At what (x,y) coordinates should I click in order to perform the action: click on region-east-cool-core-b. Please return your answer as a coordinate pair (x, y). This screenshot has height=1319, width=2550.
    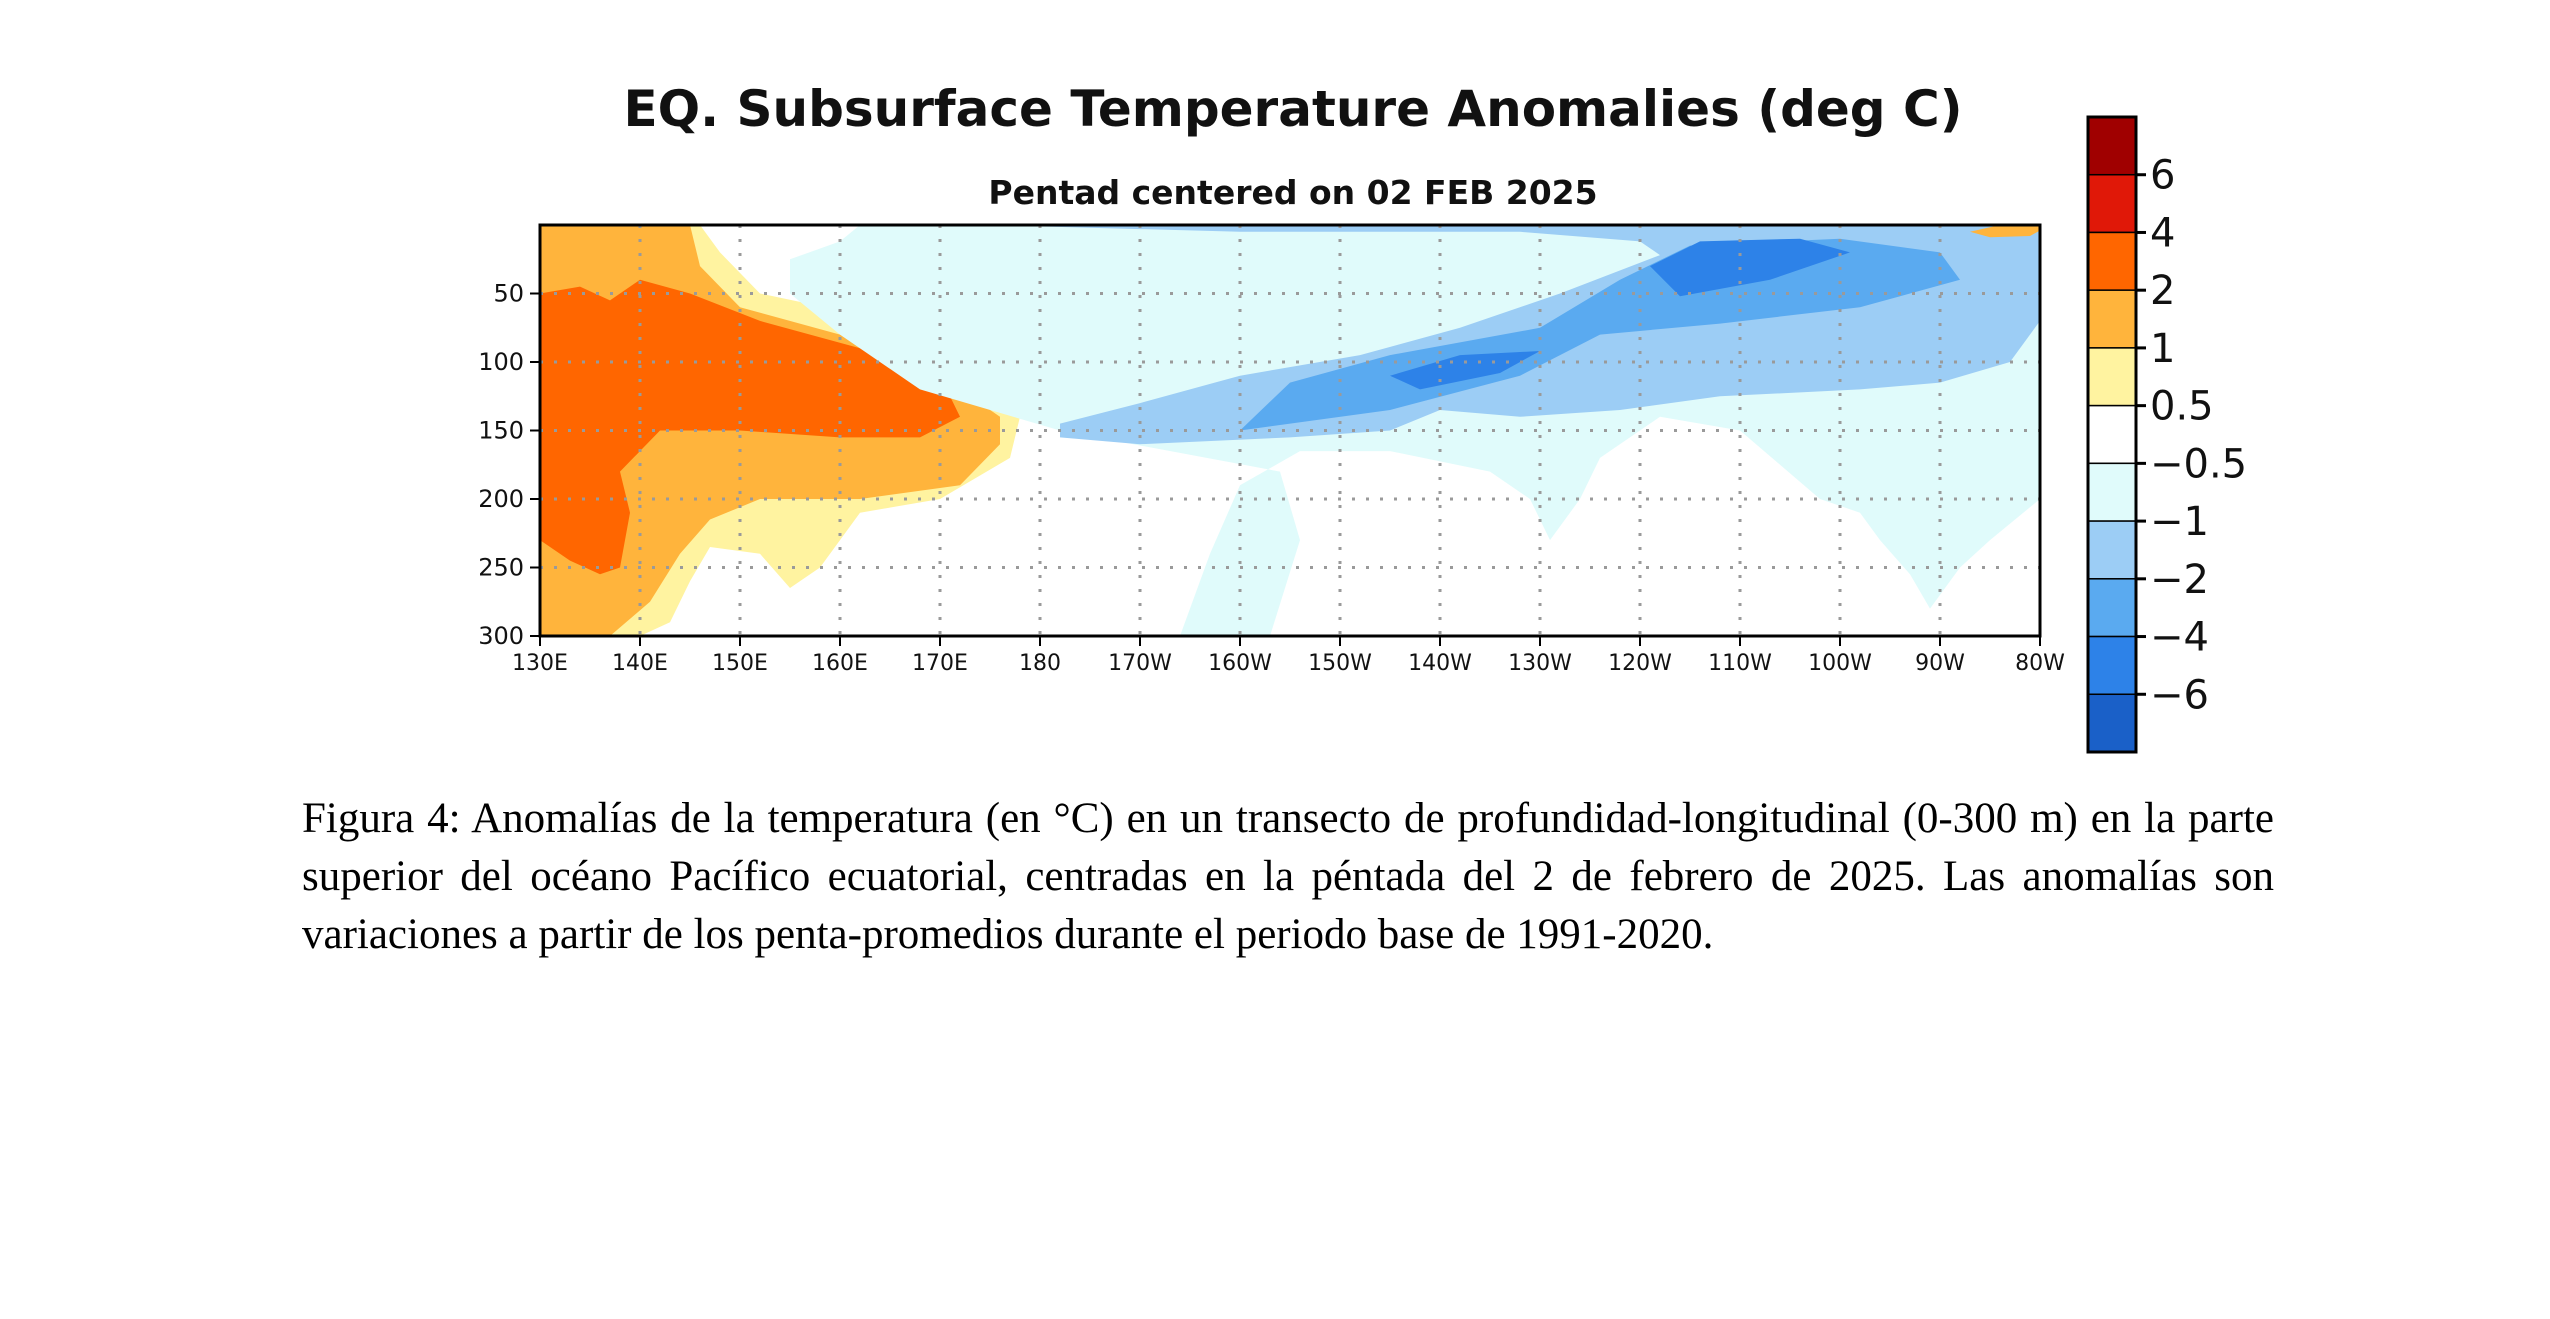
    Looking at the image, I should click on (1465, 370).